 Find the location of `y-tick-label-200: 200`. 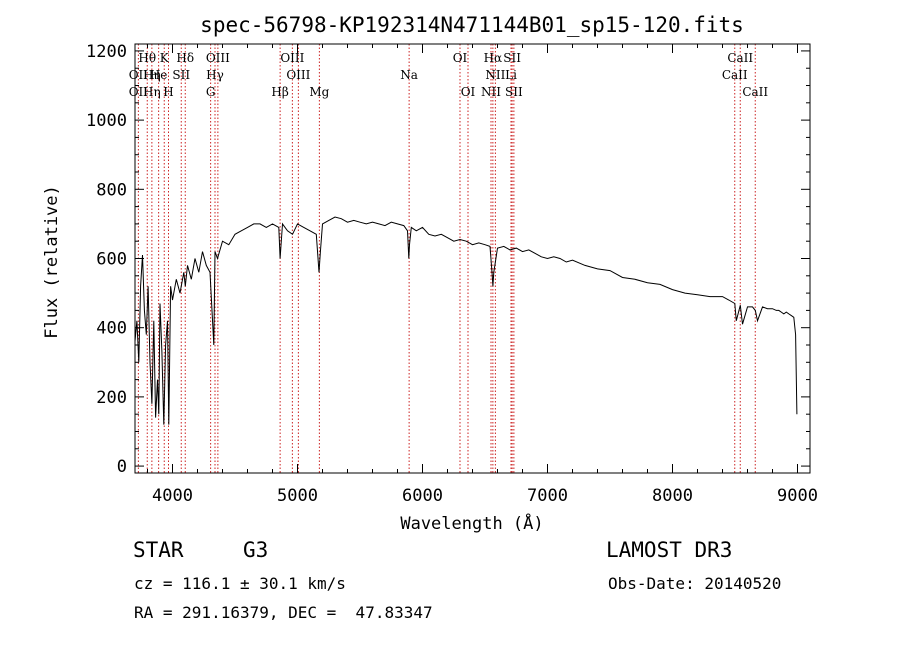

y-tick-label-200: 200 is located at coordinates (111, 398).